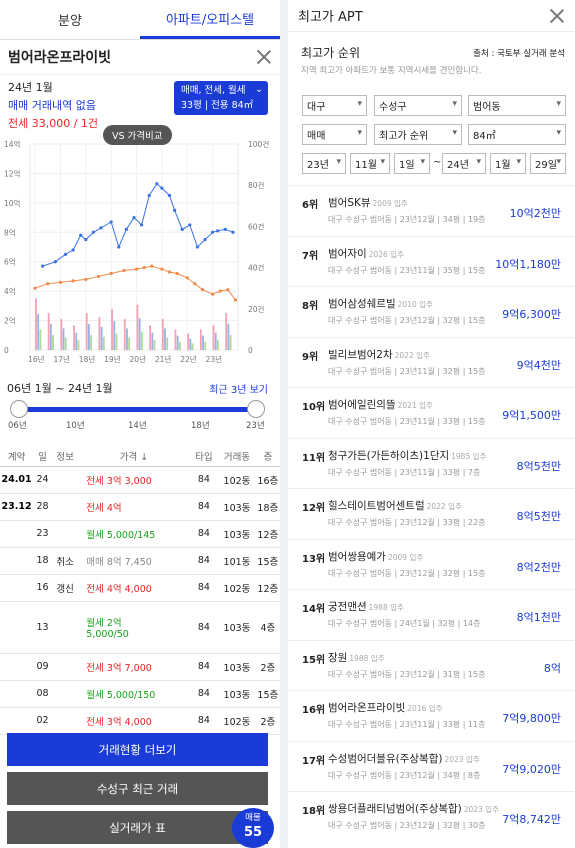  I want to click on col-price: 가격 ↓, so click(134, 456).